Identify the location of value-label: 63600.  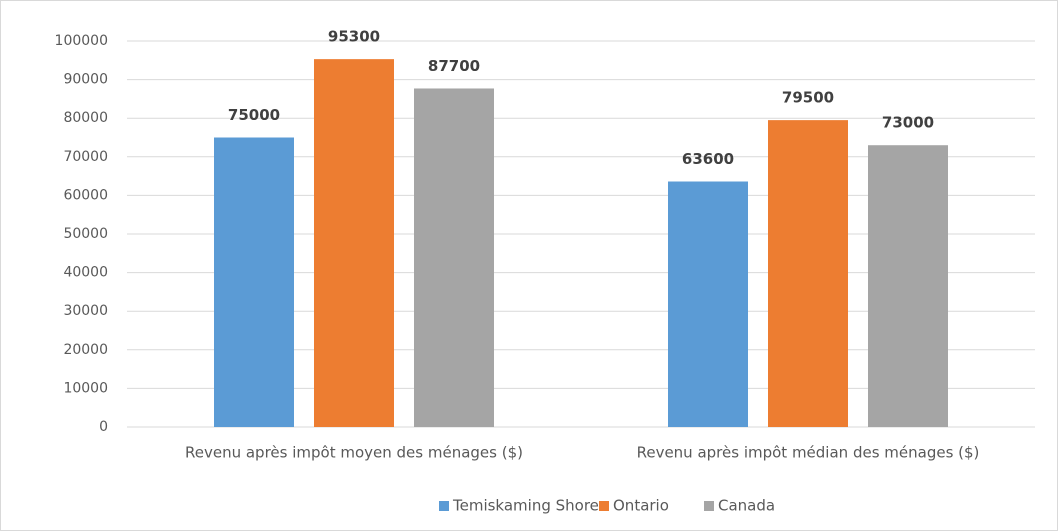
(708, 159).